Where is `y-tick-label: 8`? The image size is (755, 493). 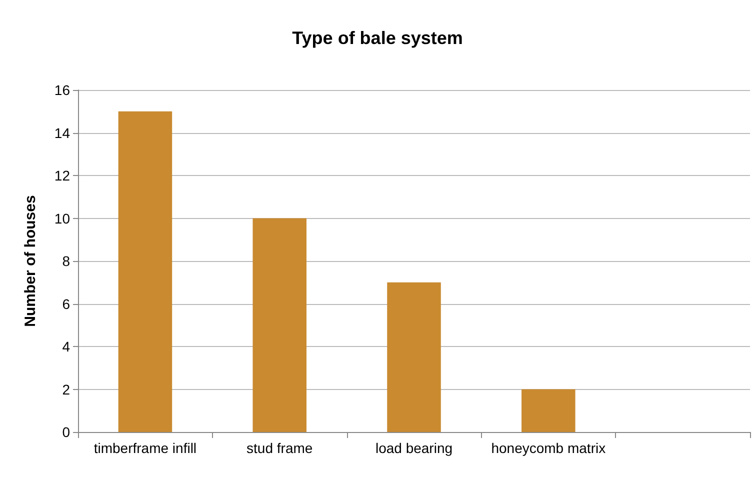
y-tick-label: 8 is located at coordinates (66, 261).